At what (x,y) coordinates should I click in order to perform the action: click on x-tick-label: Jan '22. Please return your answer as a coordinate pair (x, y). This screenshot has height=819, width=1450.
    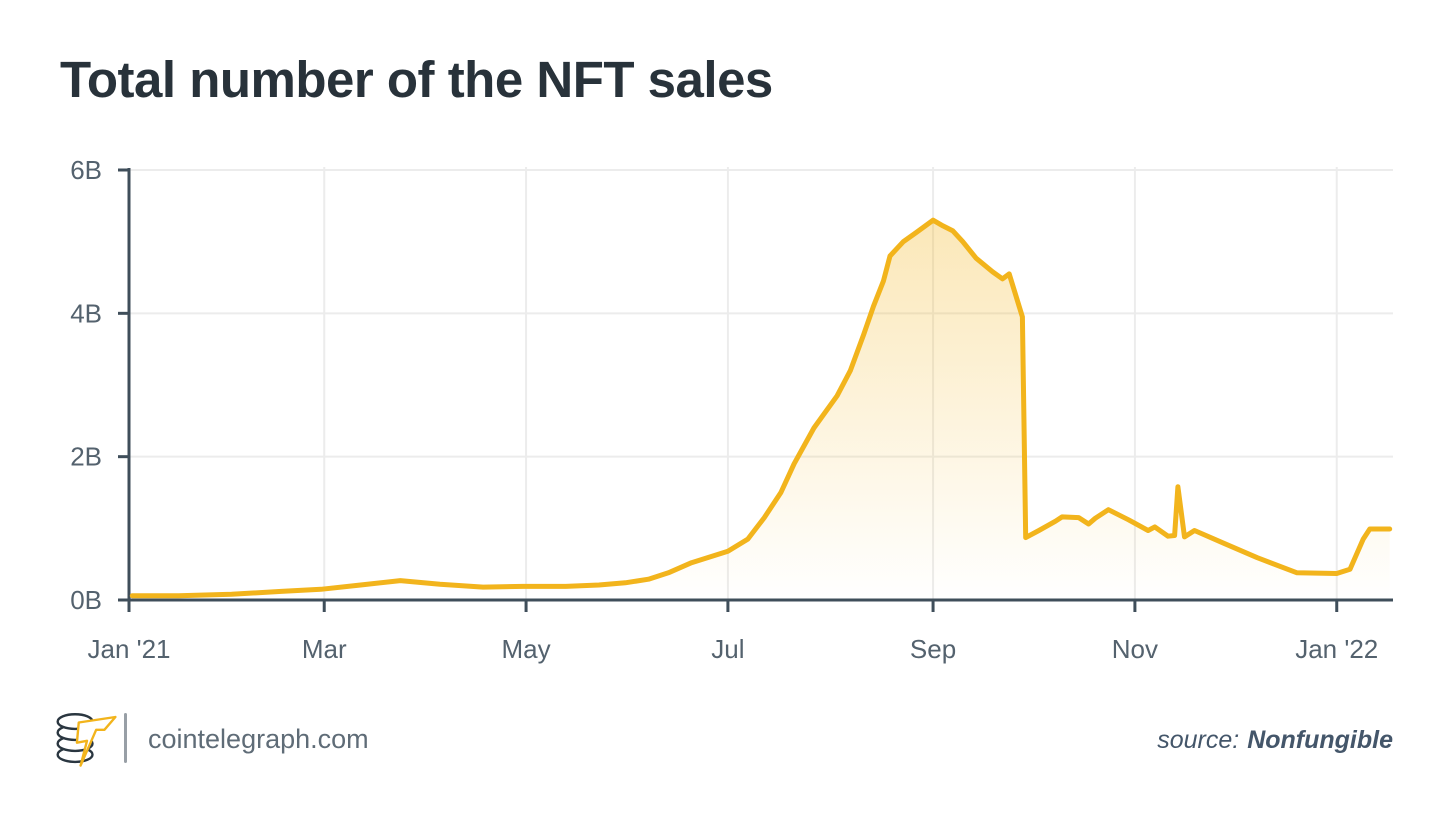
    Looking at the image, I should click on (1336, 649).